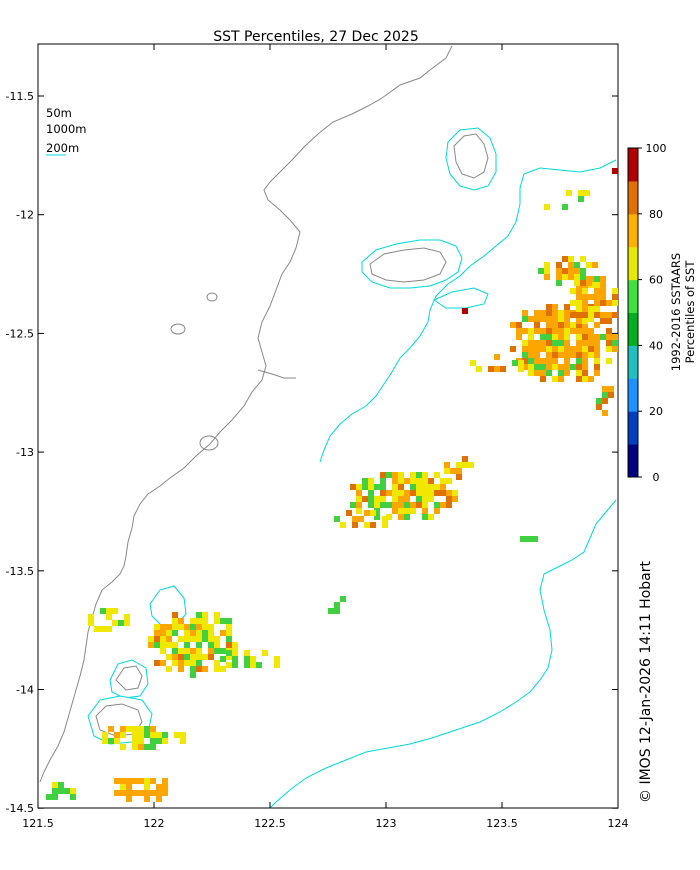 Image resolution: width=700 pixels, height=870 pixels. What do you see at coordinates (20, 333) in the screenshot?
I see `y-tick-label: -12.5` at bounding box center [20, 333].